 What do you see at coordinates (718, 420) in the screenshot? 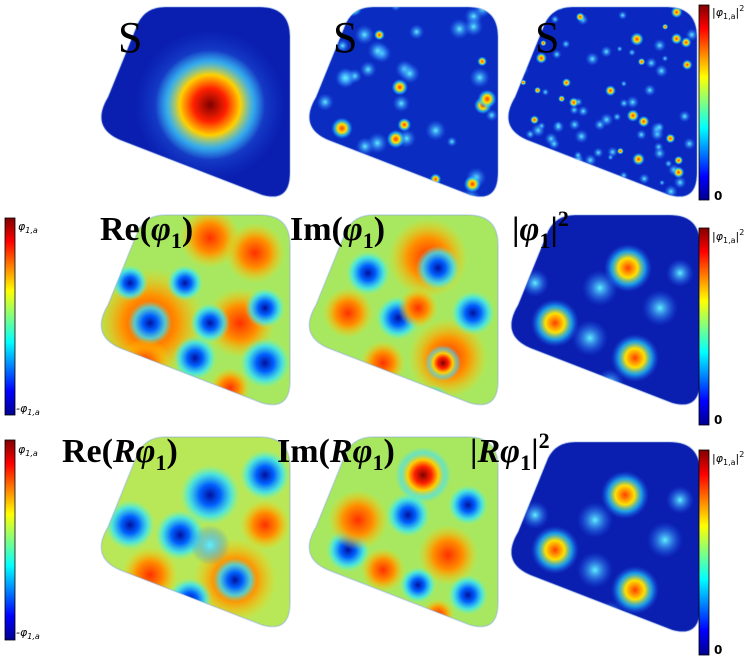
I see `colorbar-label: 0` at bounding box center [718, 420].